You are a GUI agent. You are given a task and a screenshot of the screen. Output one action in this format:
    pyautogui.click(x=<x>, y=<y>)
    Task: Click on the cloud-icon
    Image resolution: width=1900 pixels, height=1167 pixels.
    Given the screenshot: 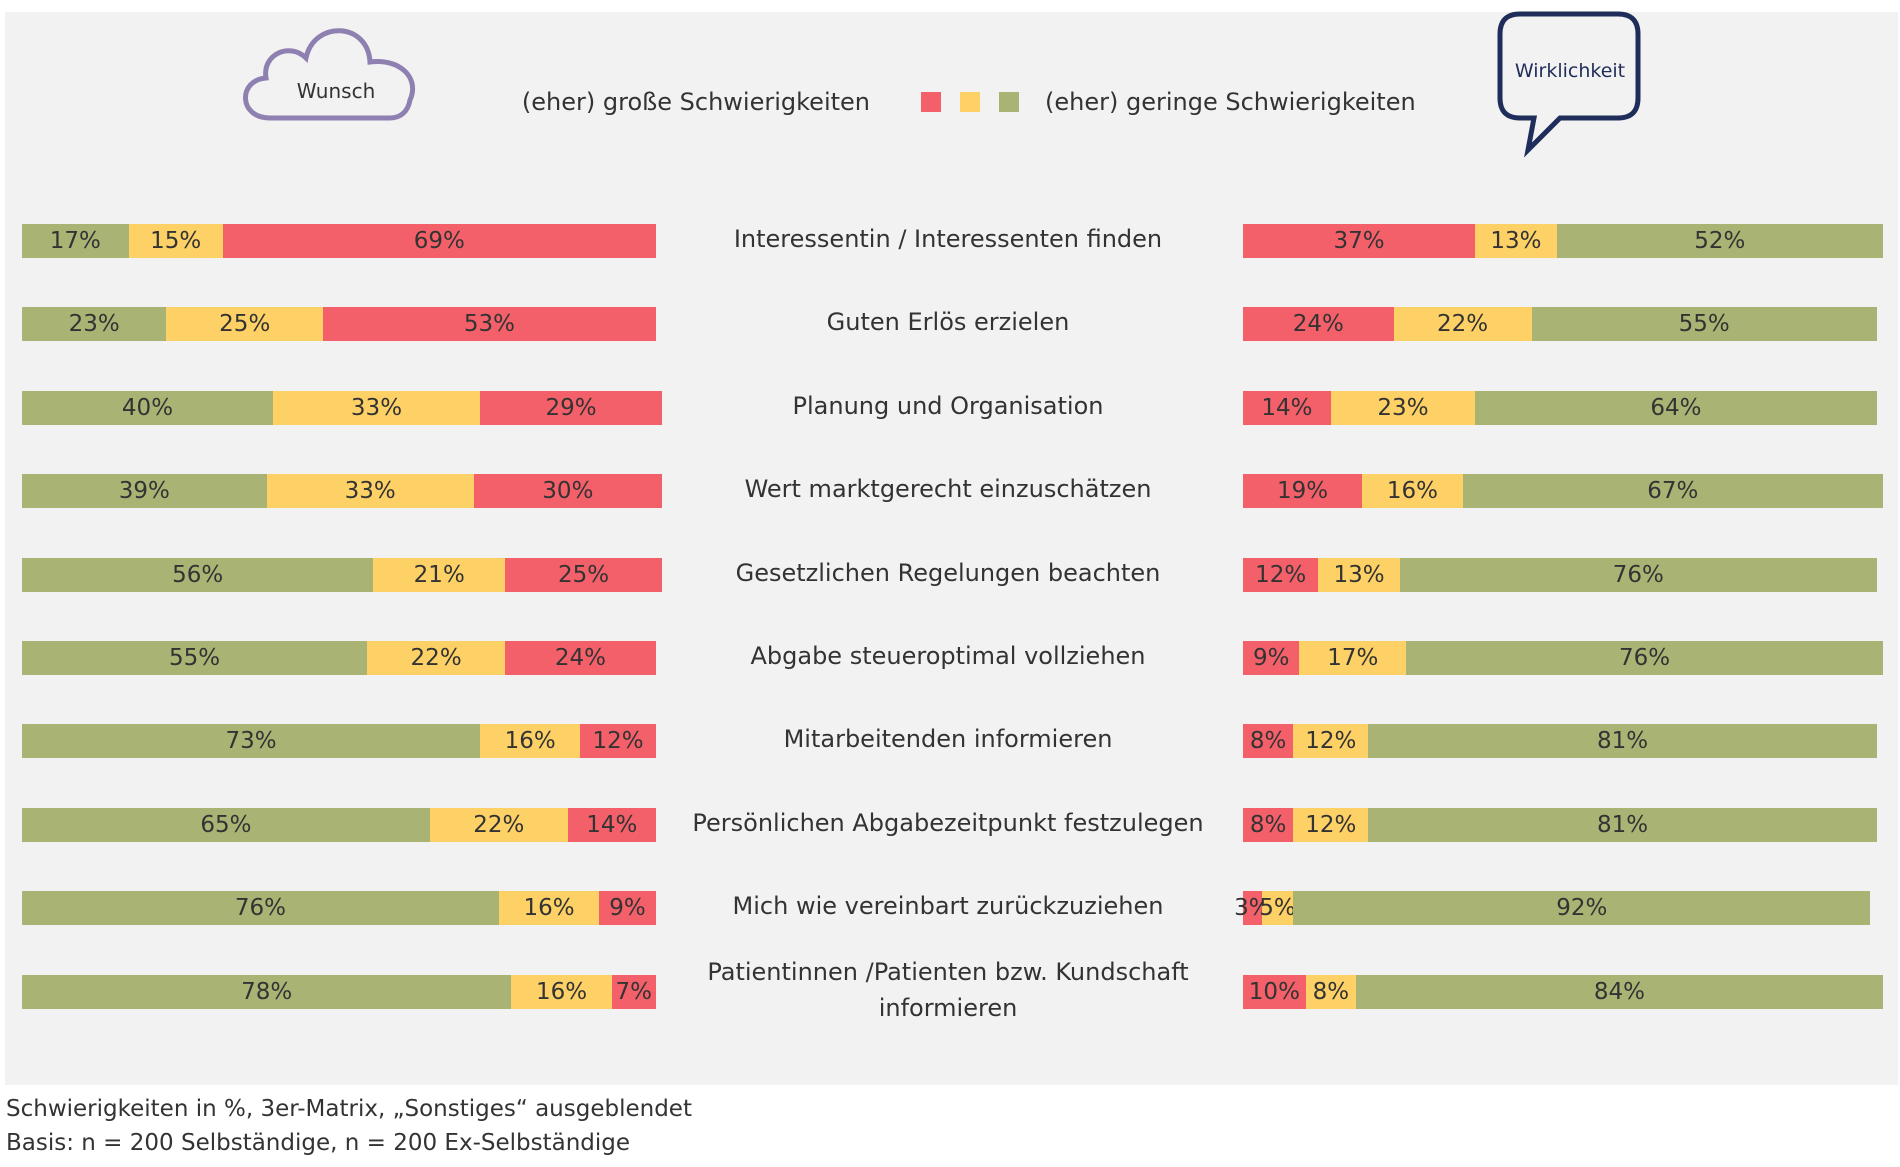 What is the action you would take?
    pyautogui.click(x=329, y=74)
    